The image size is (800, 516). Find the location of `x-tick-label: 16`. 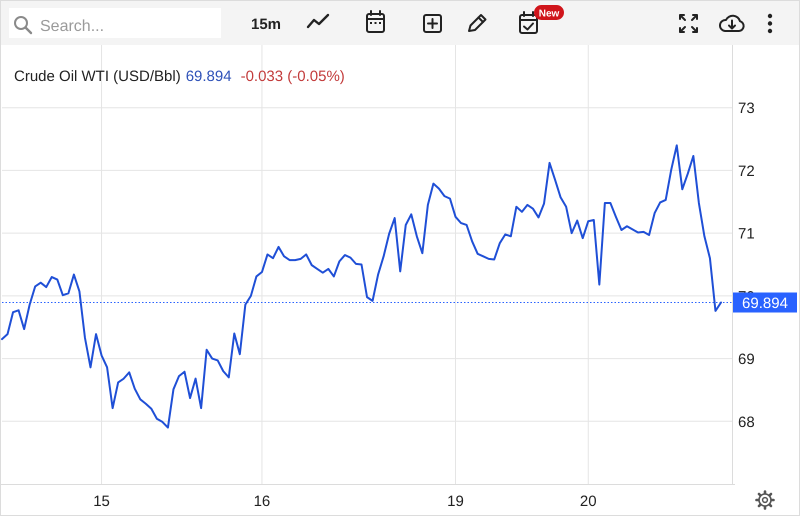

x-tick-label: 16 is located at coordinates (262, 501).